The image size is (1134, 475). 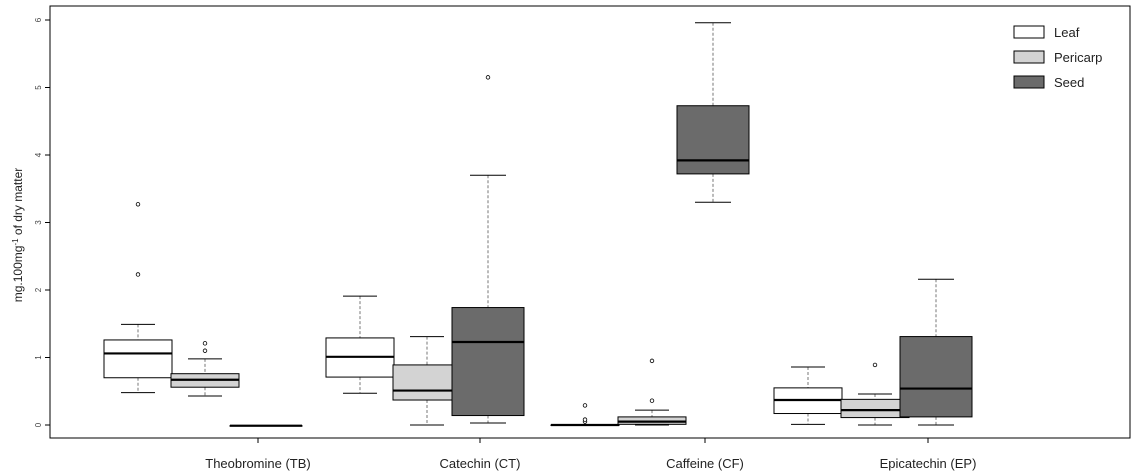 I want to click on y-axis: 0 1 2 3 4 5 6, so click(x=42, y=222).